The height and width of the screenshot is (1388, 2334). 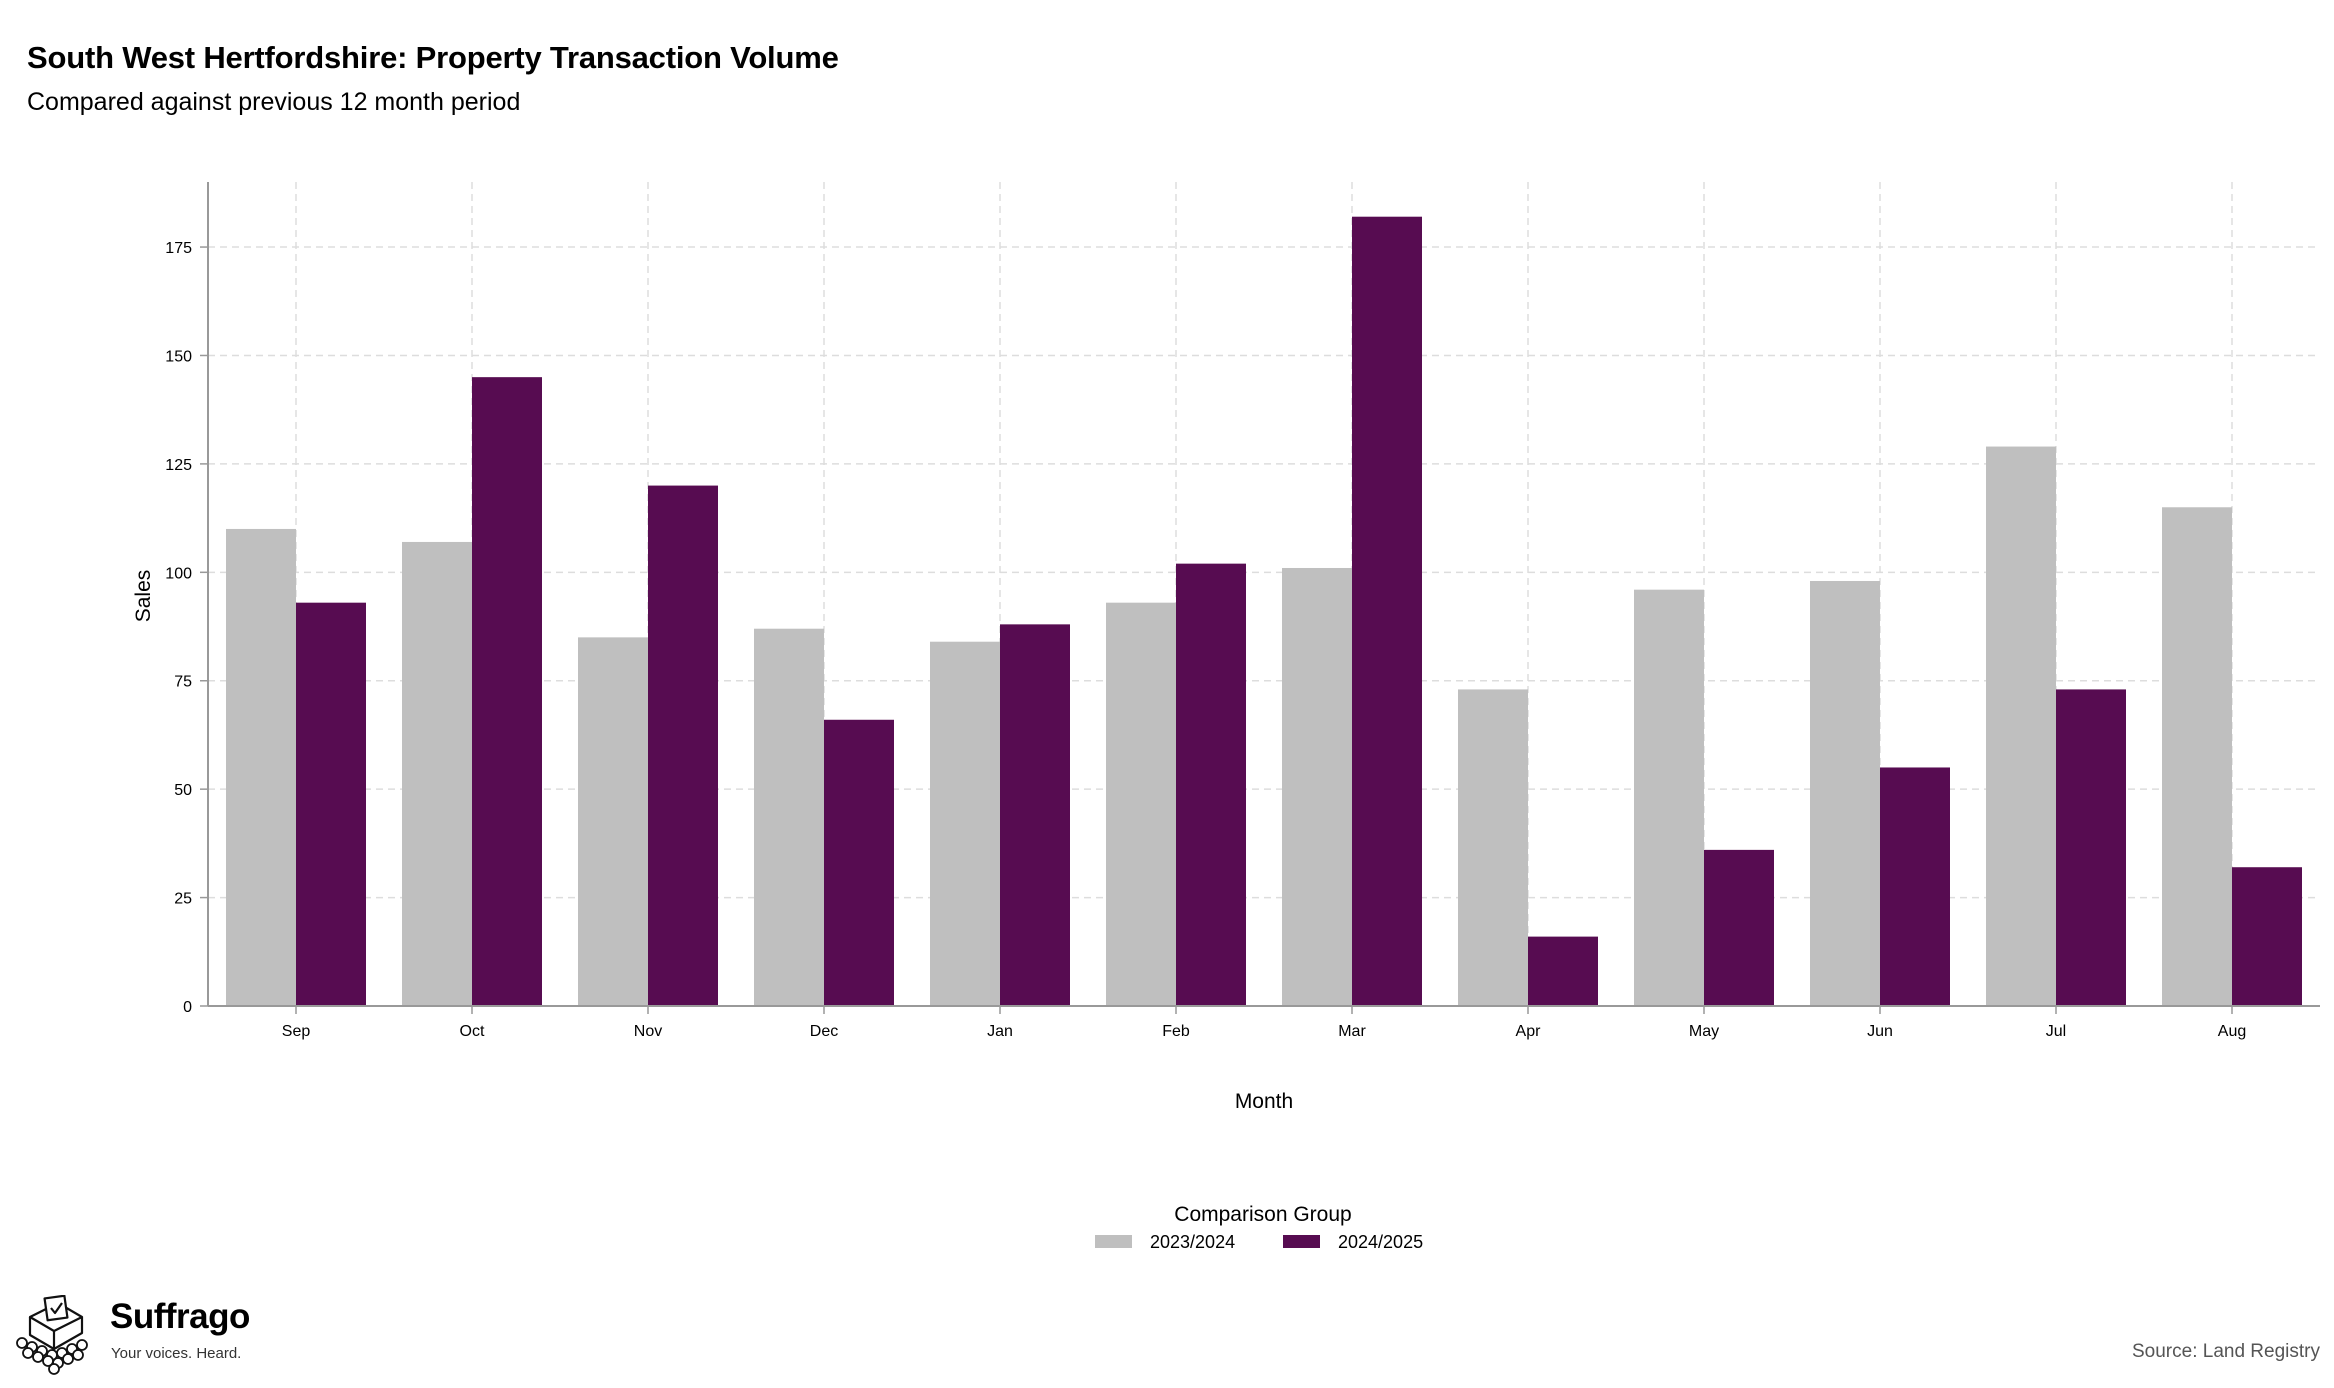 What do you see at coordinates (789, 817) in the screenshot?
I see `bar-2023-2024-dec` at bounding box center [789, 817].